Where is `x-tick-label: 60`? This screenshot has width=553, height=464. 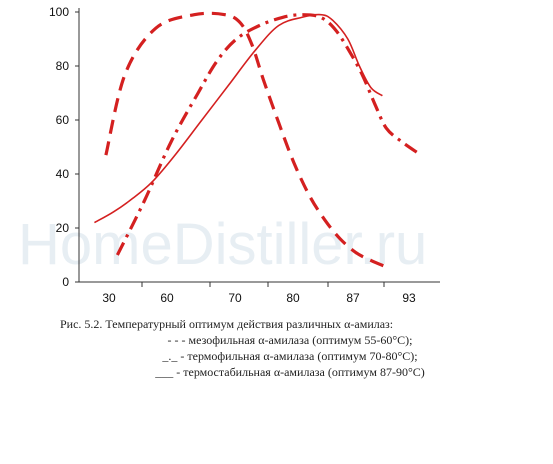
x-tick-label: 60 is located at coordinates (167, 298).